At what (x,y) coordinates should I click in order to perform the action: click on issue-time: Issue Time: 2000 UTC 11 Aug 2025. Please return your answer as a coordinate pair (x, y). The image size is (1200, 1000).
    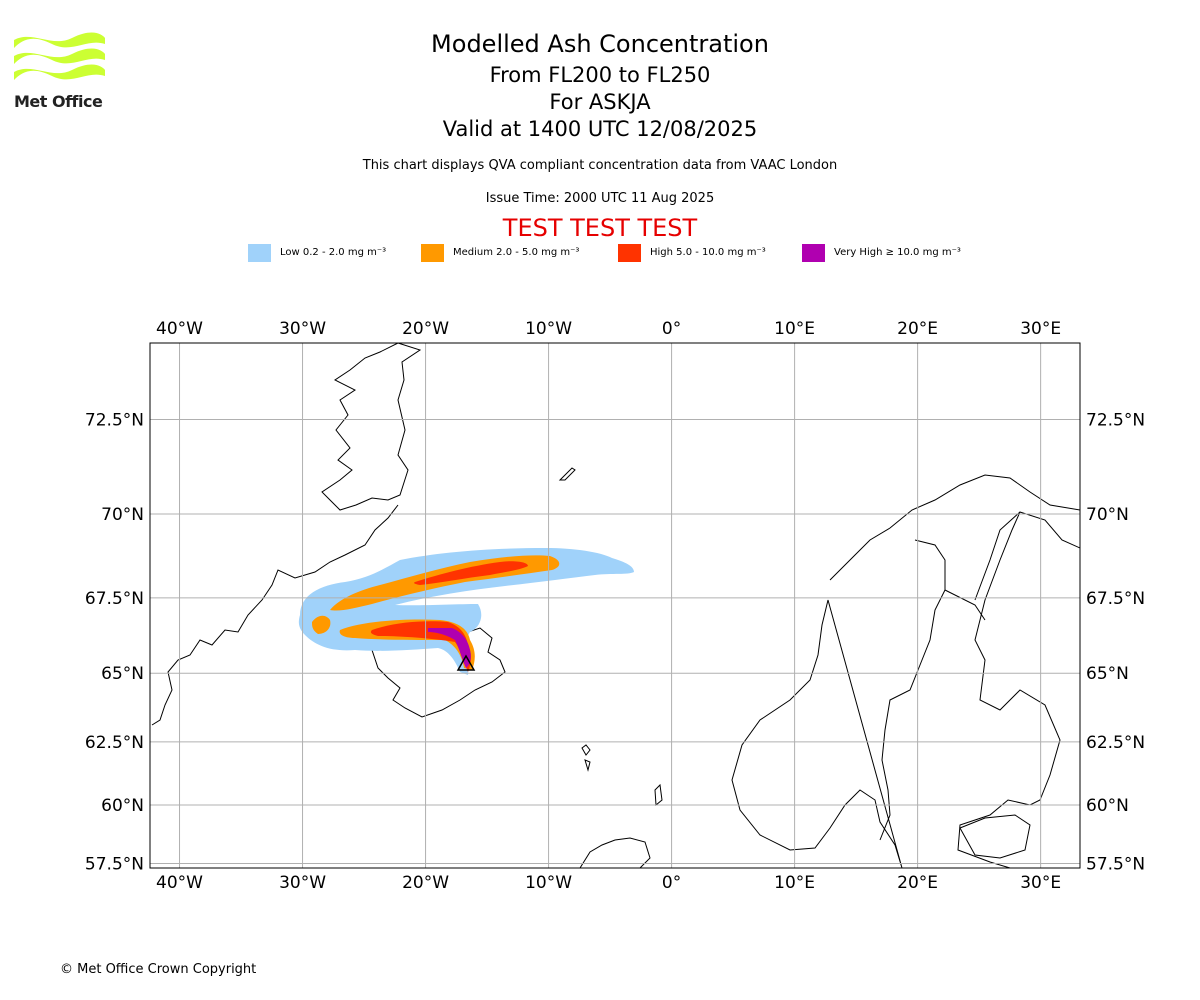
    Looking at the image, I should click on (600, 198).